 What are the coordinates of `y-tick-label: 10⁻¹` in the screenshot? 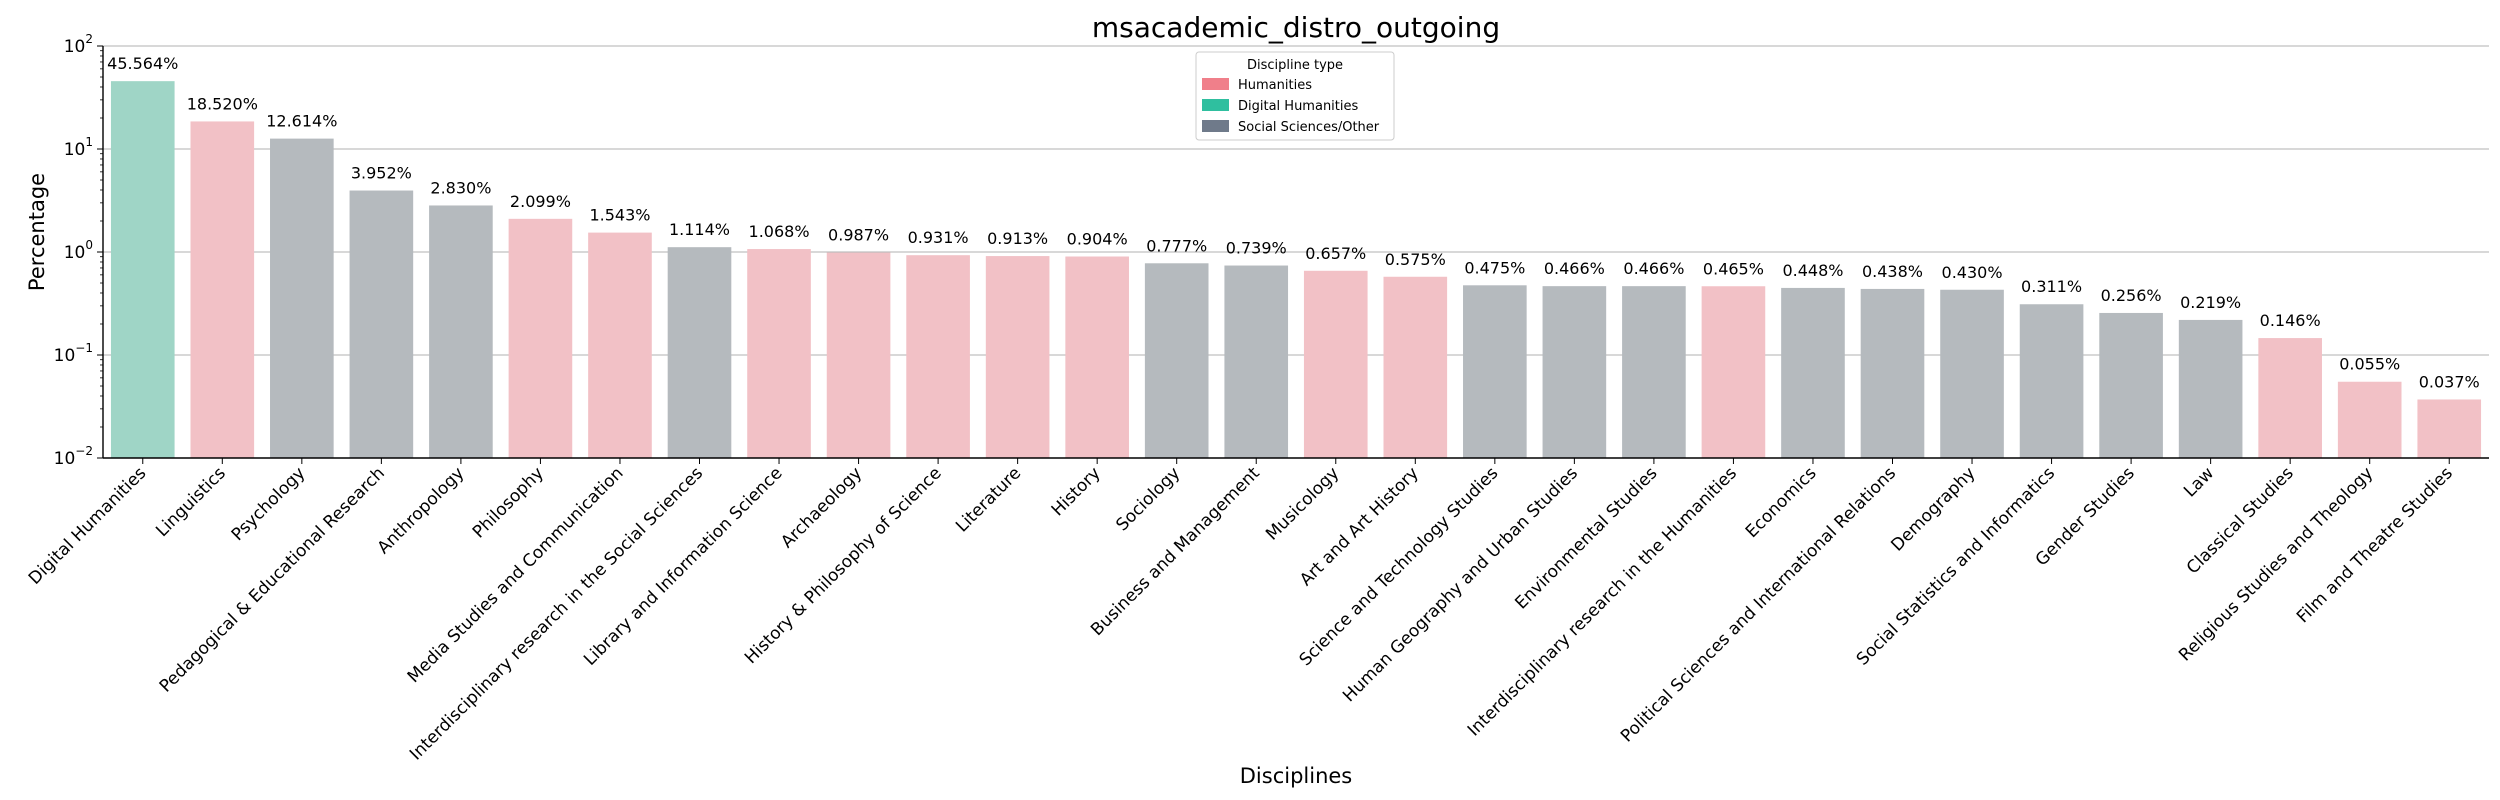 It's located at (73, 353).